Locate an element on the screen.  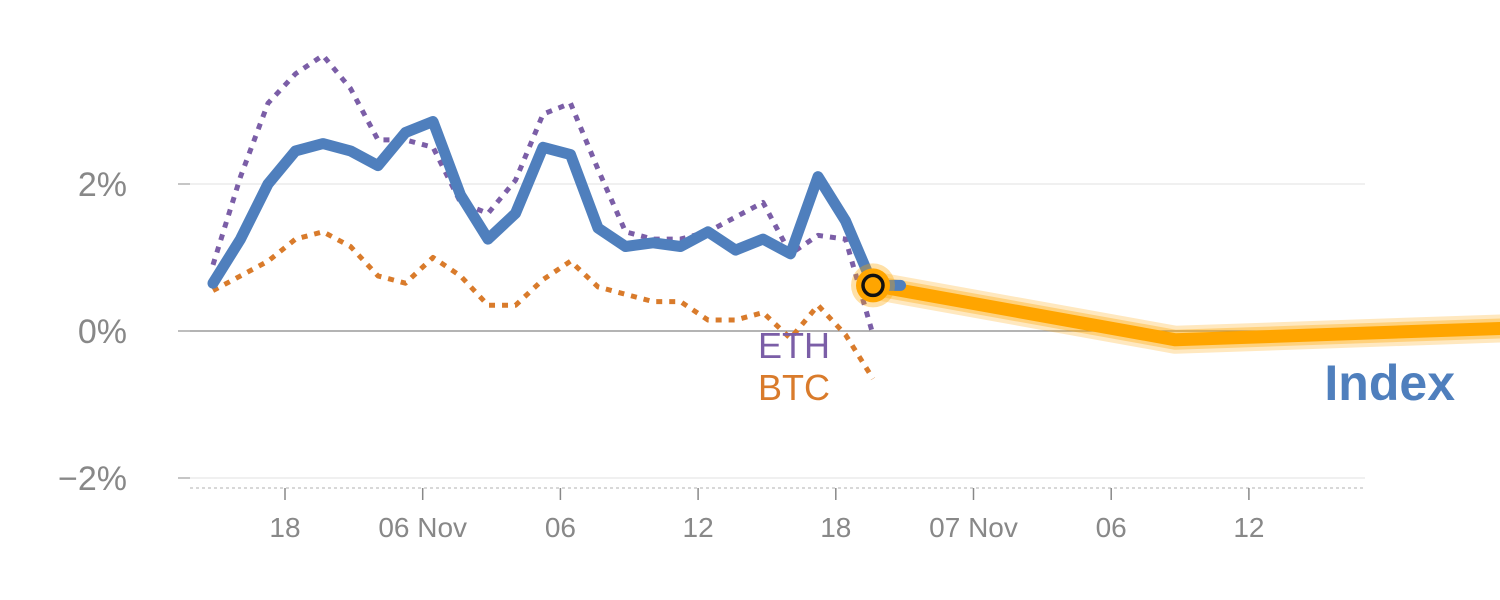
btc-series-label: BTC is located at coordinates (794, 387).